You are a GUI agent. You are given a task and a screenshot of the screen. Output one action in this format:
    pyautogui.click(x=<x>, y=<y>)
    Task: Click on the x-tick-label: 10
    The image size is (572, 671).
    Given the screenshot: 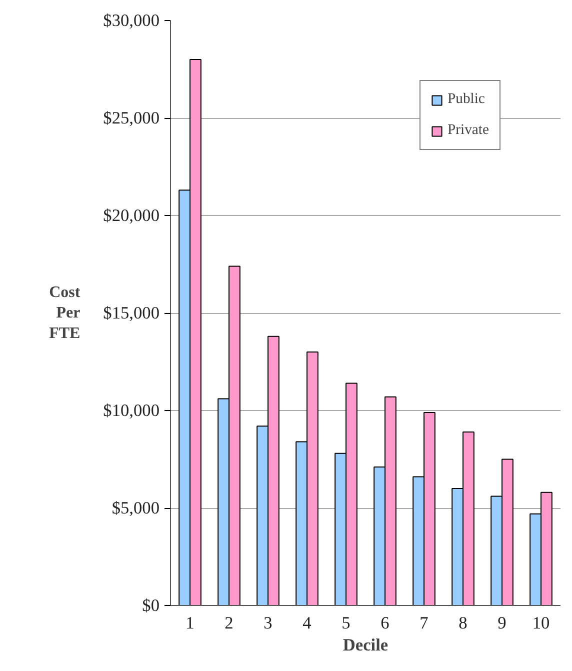 What is the action you would take?
    pyautogui.click(x=541, y=623)
    